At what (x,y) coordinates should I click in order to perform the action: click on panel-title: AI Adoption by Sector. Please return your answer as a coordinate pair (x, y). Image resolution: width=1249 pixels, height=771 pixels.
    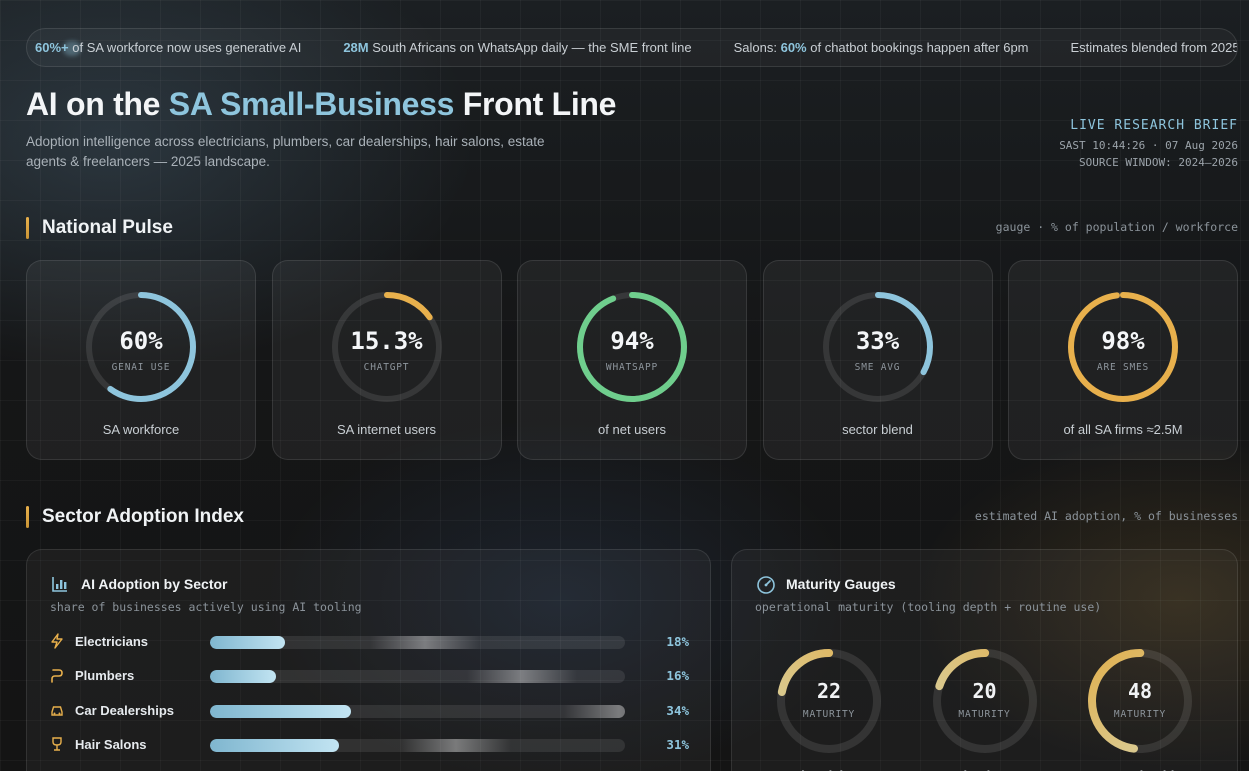
    Looking at the image, I should click on (154, 584).